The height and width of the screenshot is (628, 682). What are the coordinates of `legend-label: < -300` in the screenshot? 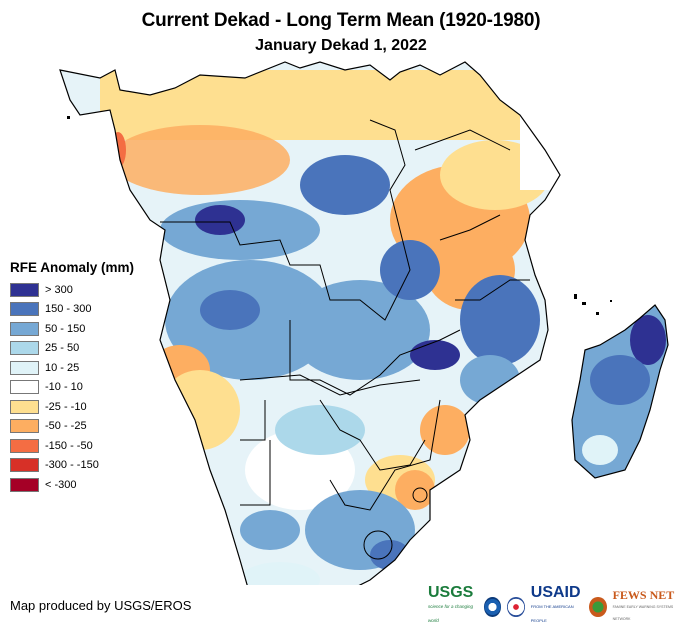 It's located at (61, 484).